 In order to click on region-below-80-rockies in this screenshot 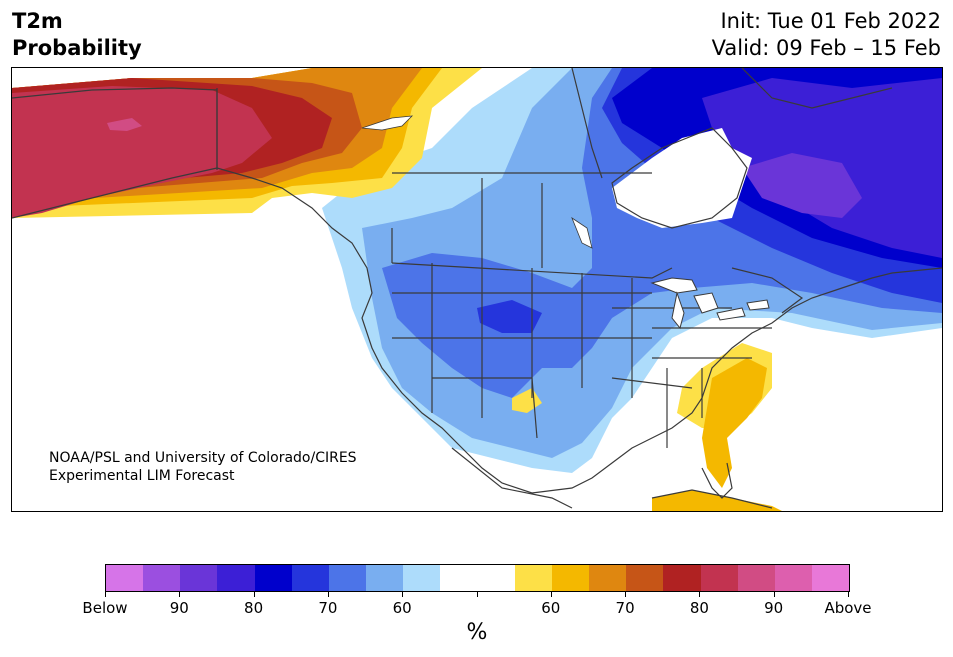, I will do `click(509, 316)`.